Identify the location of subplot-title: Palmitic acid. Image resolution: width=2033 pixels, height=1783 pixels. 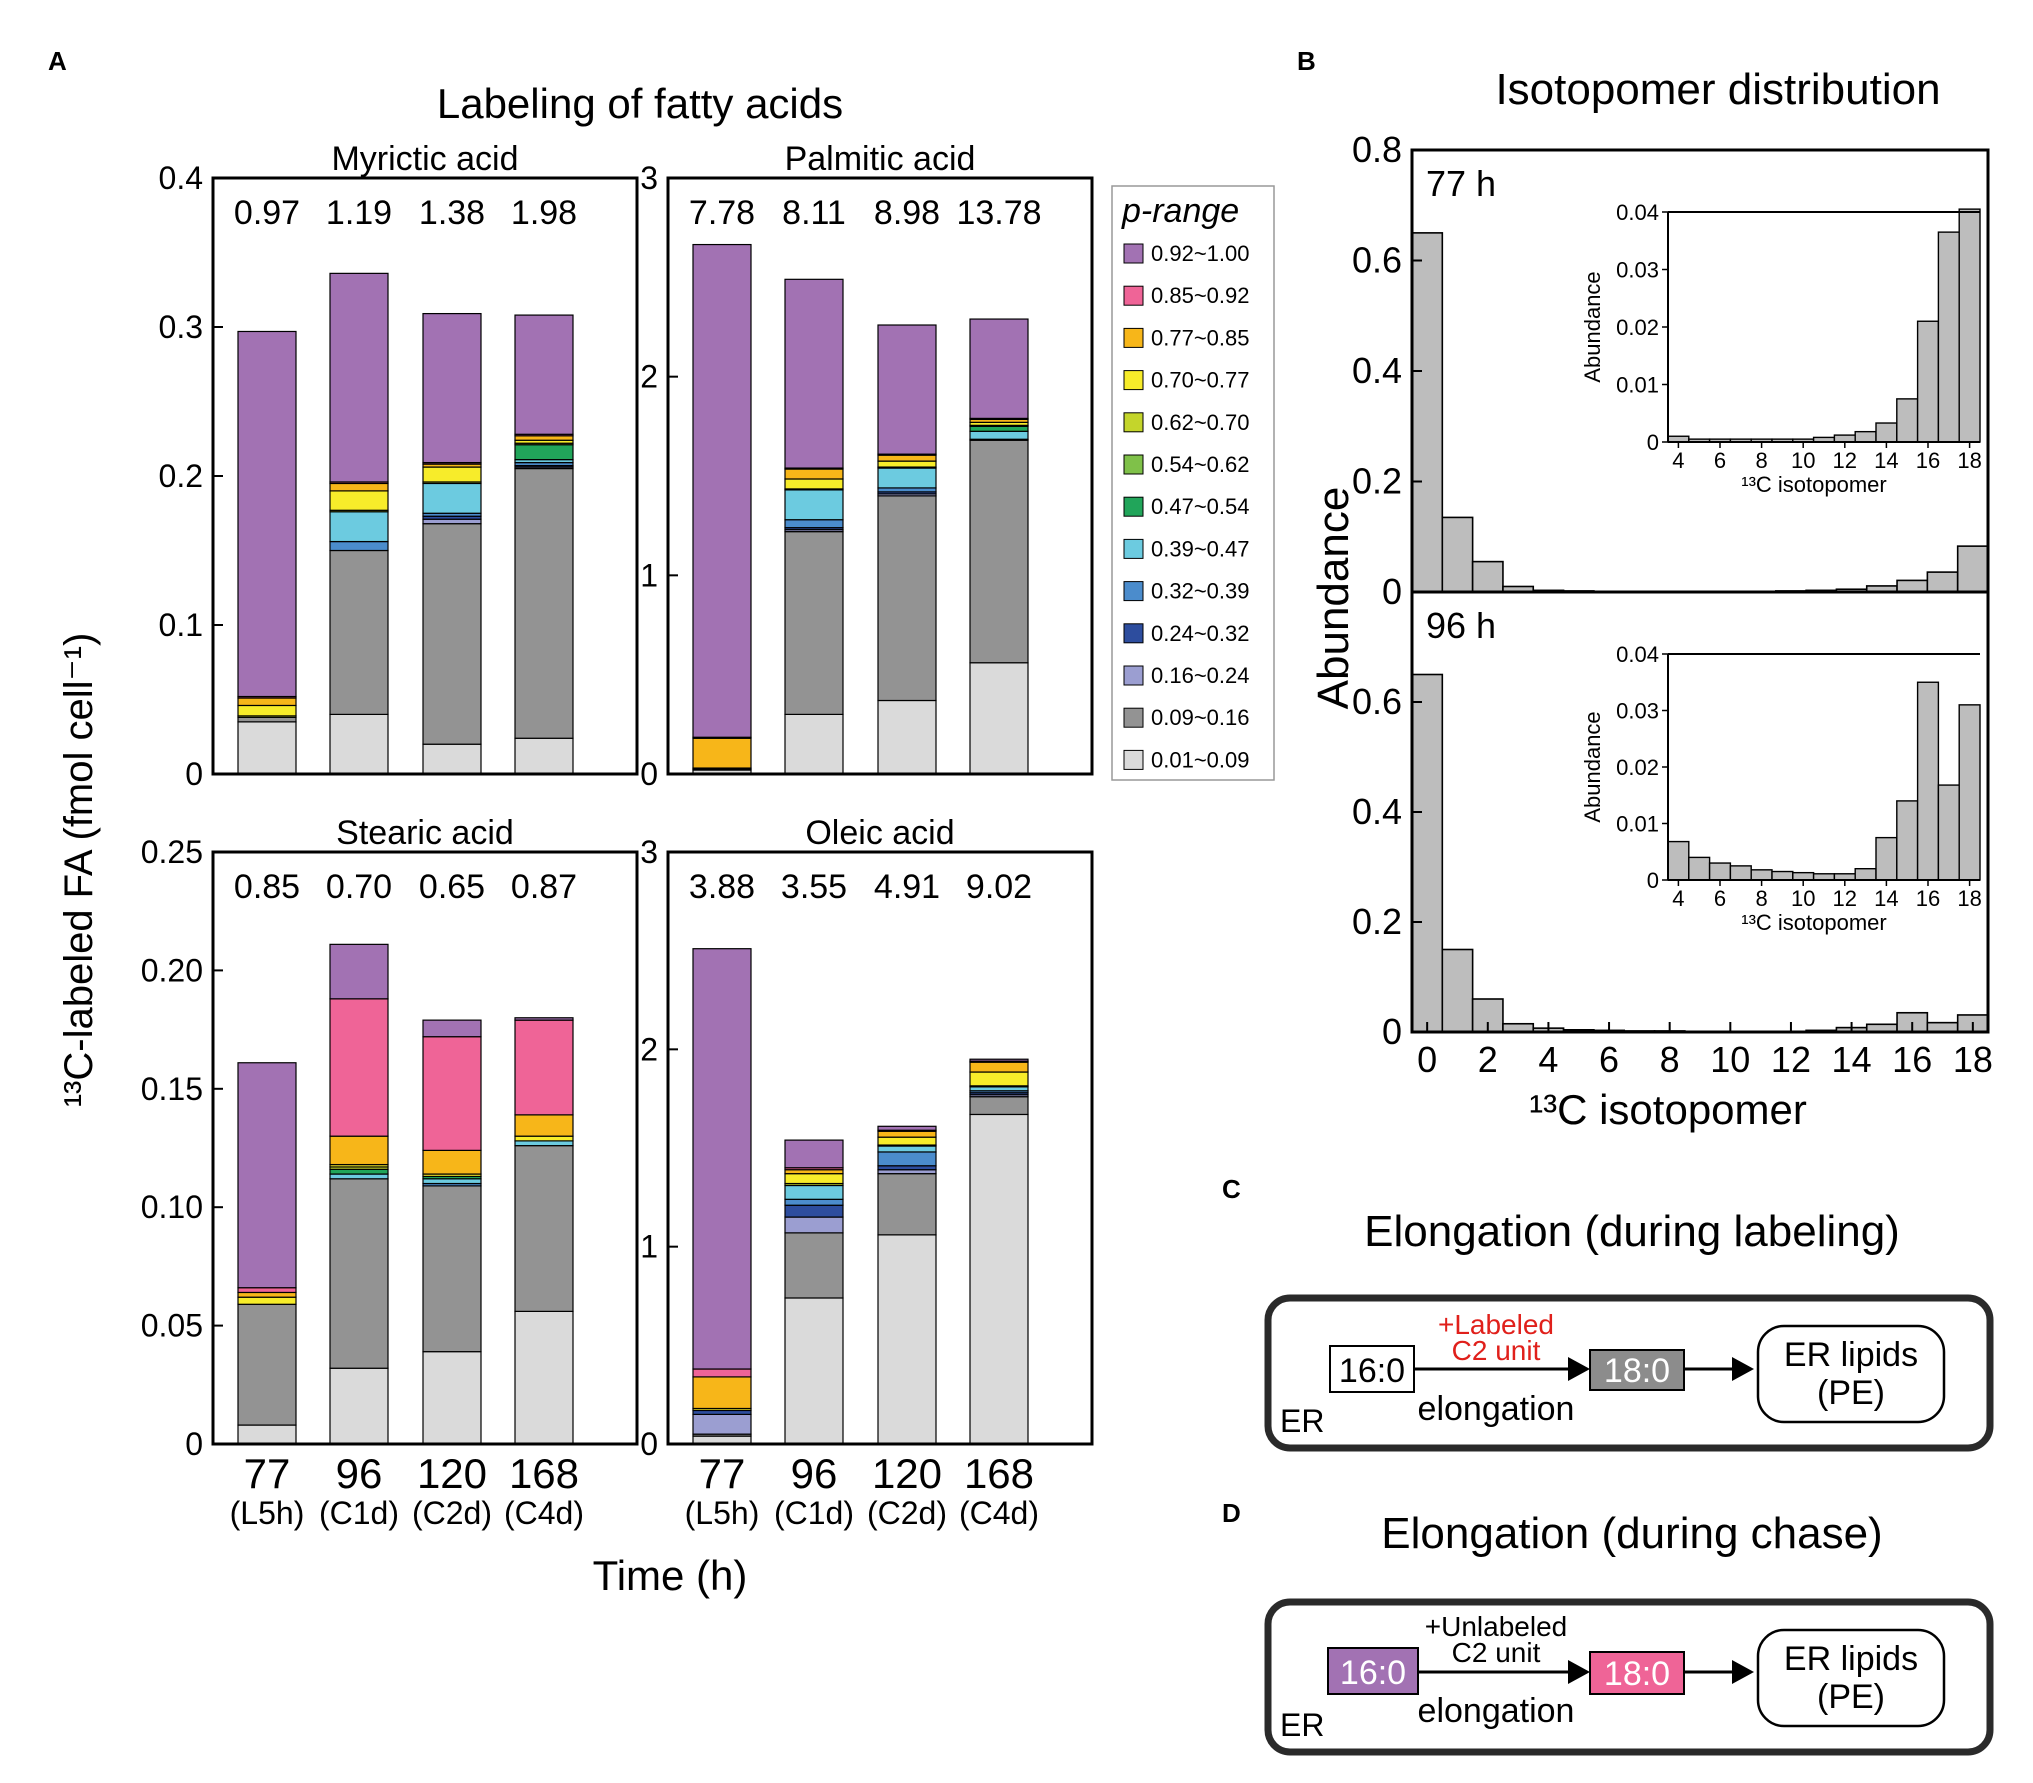
(880, 159).